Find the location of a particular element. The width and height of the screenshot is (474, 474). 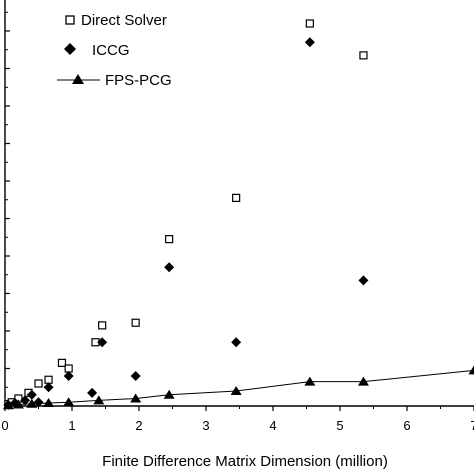

x-ticks: 0 1 2 3 4 5 6 7 is located at coordinates (237, 419).